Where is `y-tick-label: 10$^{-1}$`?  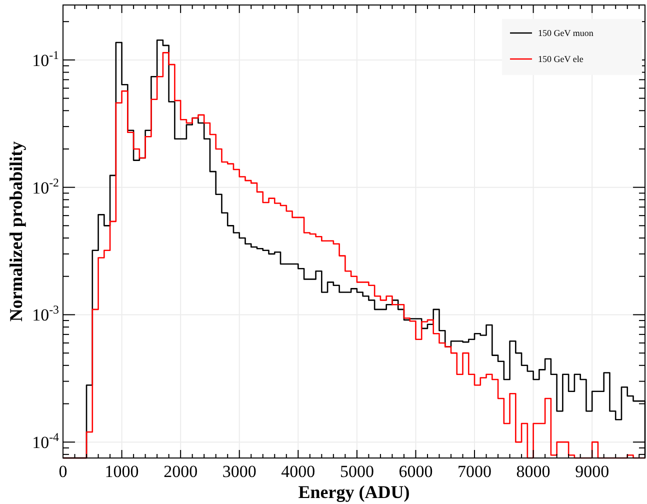
y-tick-label: 10$^{-1}$ is located at coordinates (46, 59).